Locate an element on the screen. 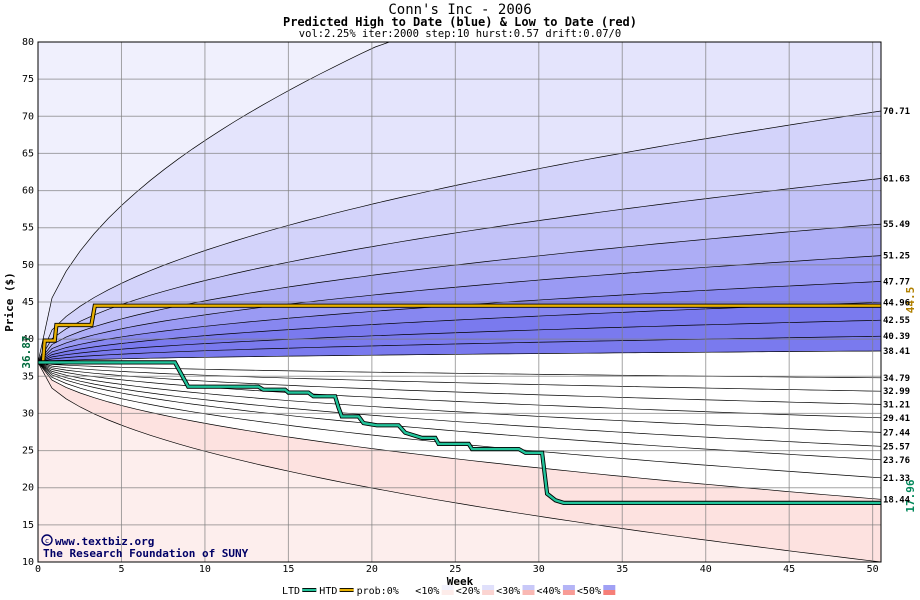 The image size is (920, 600). x-tick-label: 35 is located at coordinates (622, 569).